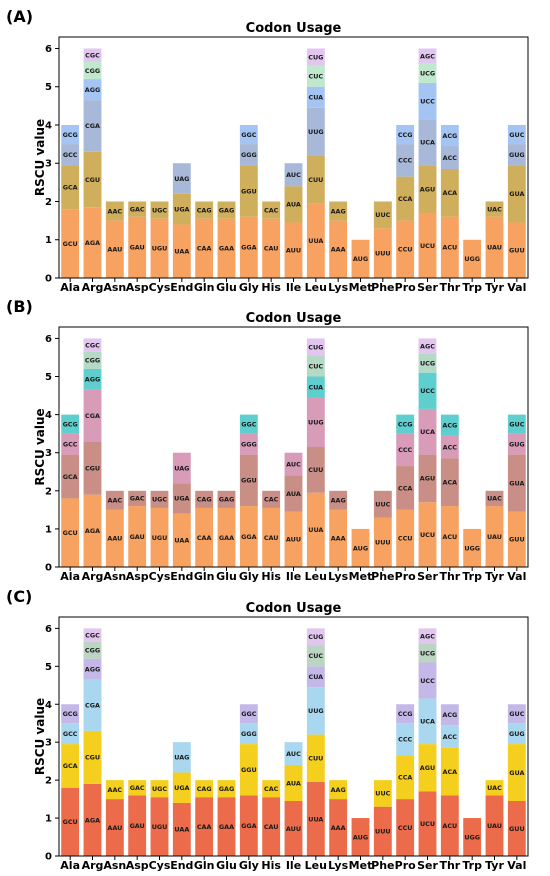 The width and height of the screenshot is (550, 876). Describe the element at coordinates (114, 211) in the screenshot. I see `bar-segment-asn-aac` at that location.